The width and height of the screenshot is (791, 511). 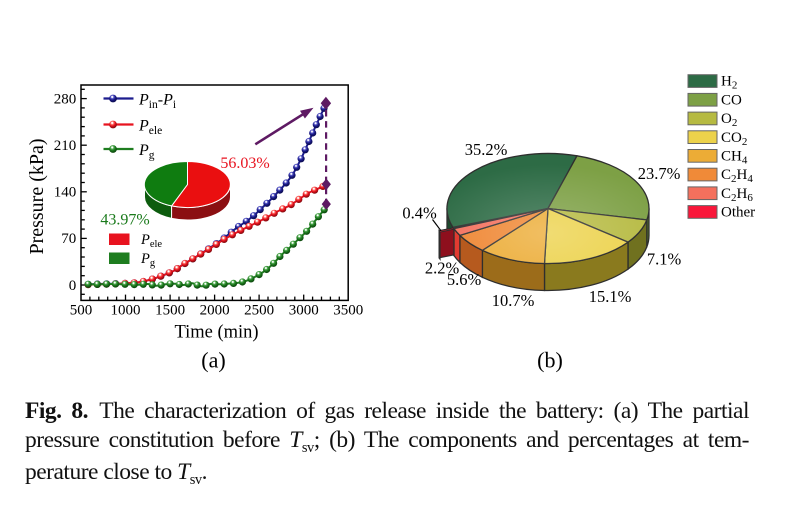 I want to click on svg-text: 43.97%, so click(x=124, y=220).